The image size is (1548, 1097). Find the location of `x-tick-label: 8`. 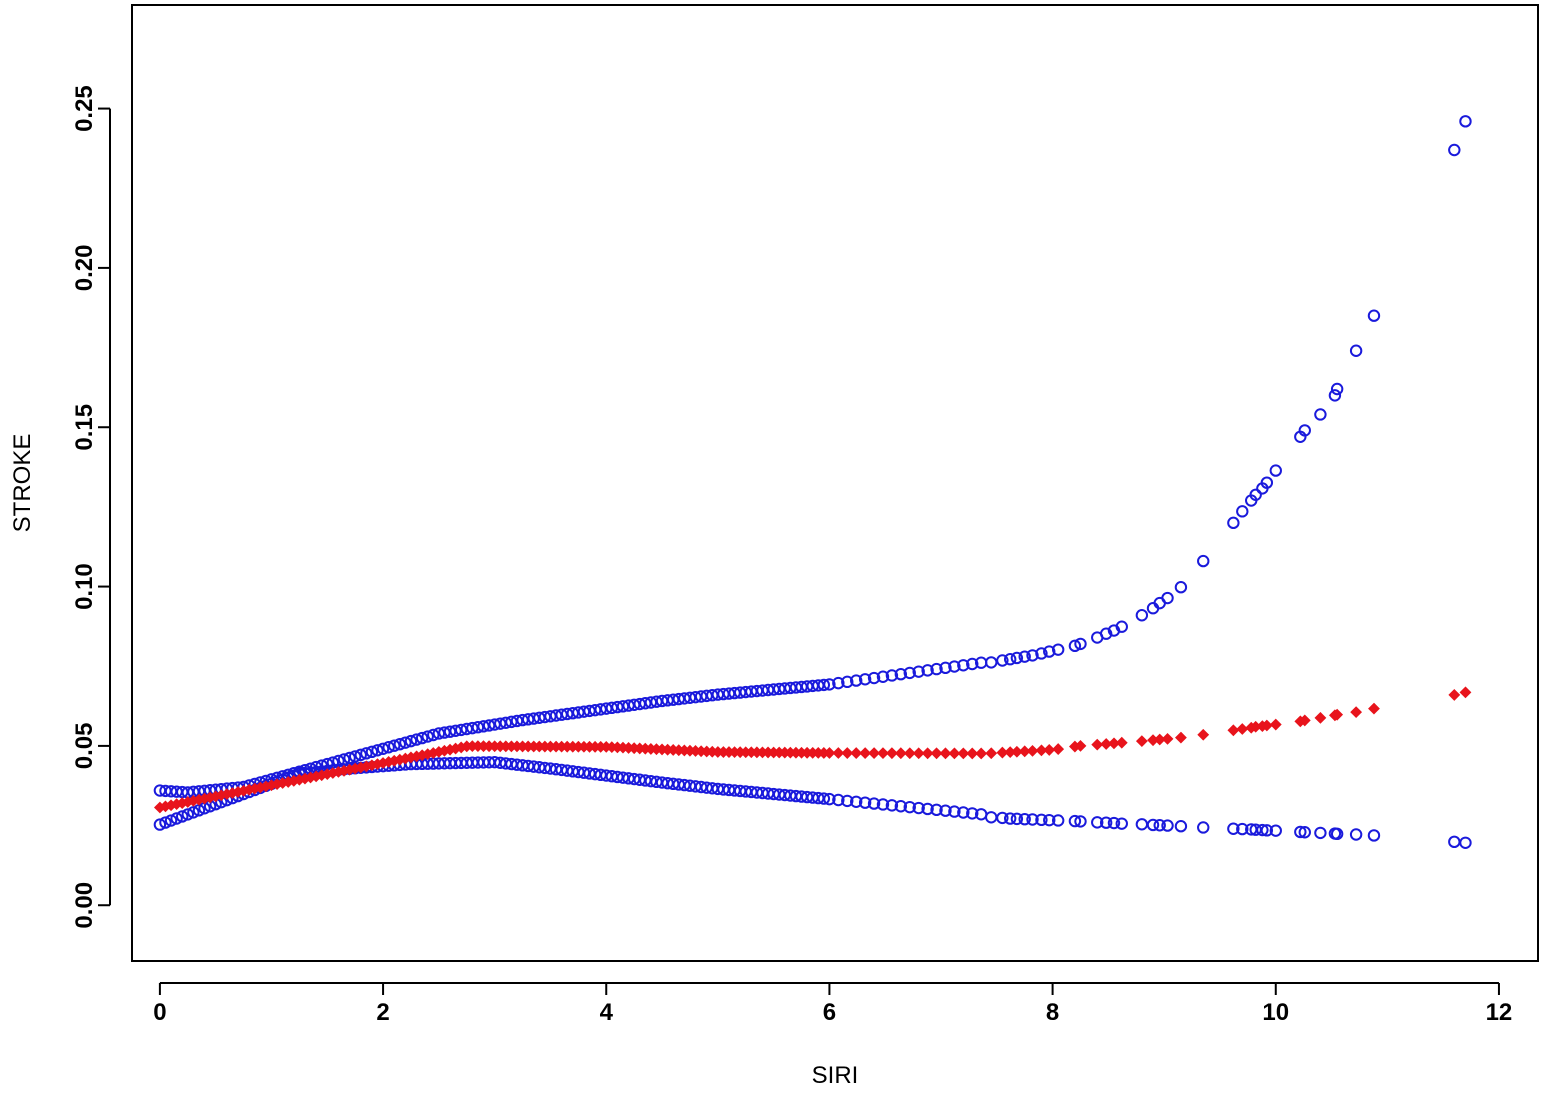

x-tick-label: 8 is located at coordinates (1052, 1012).